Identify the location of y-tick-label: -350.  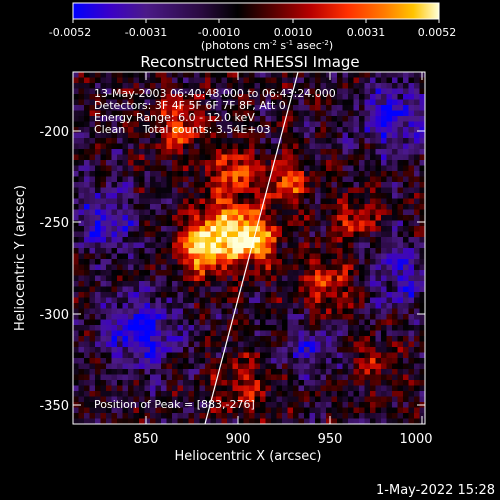
(54, 406).